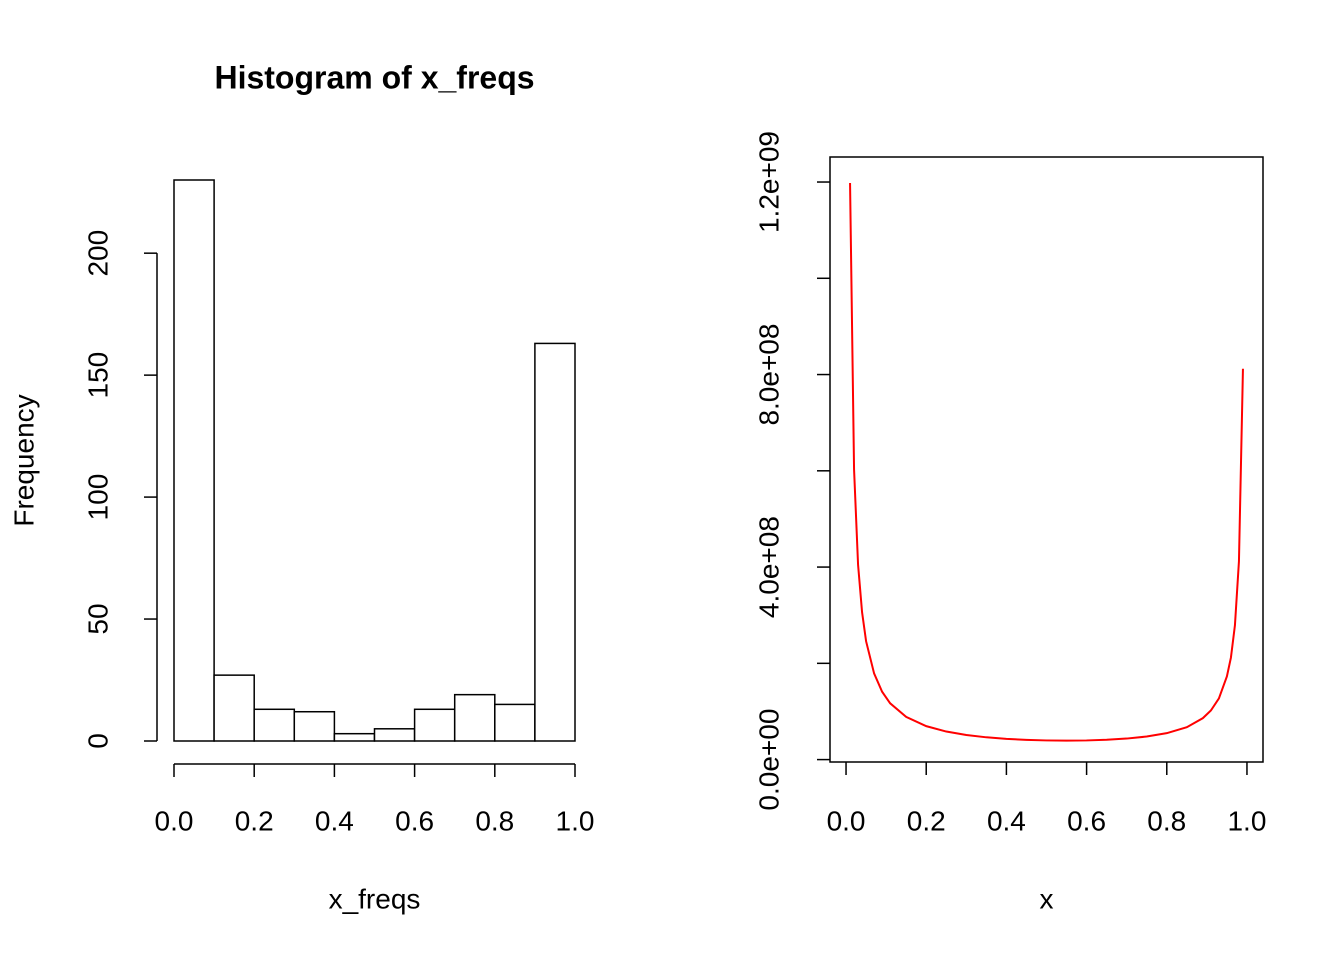  Describe the element at coordinates (23, 460) in the screenshot. I see `y-axis-label: Frequency` at that location.